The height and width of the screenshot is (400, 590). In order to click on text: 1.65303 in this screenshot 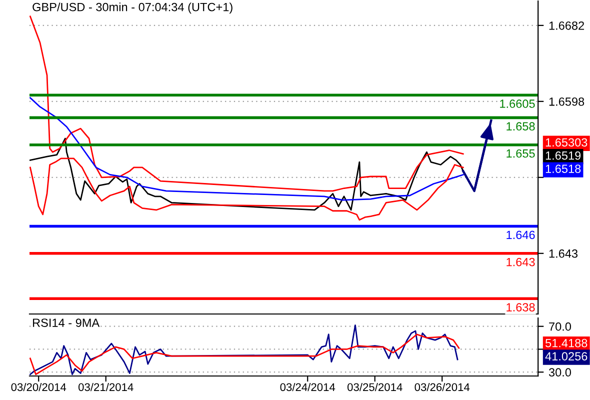, I will do `click(567, 142)`.